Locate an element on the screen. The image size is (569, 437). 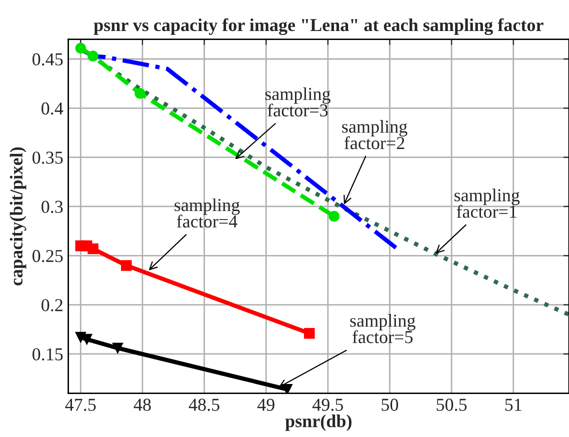
x-tick-label: 49.5 is located at coordinates (328, 404).